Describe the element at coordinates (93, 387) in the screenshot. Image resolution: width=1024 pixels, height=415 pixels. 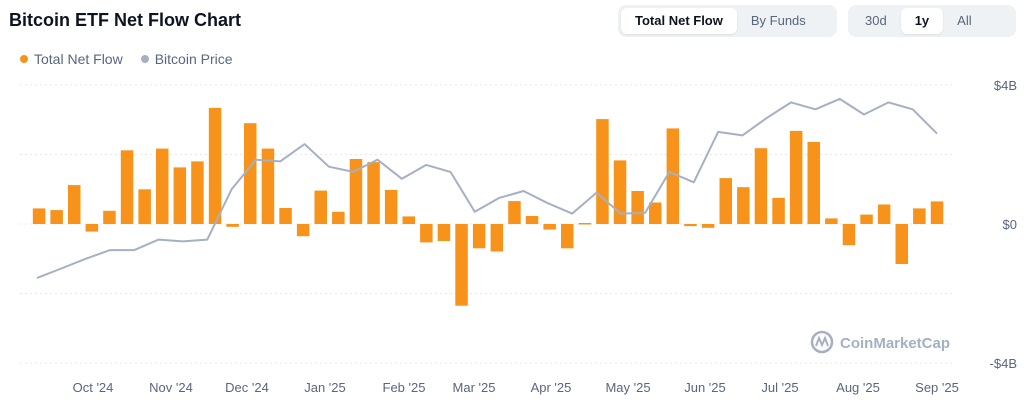
I see `x-tick-label: Oct '24` at that location.